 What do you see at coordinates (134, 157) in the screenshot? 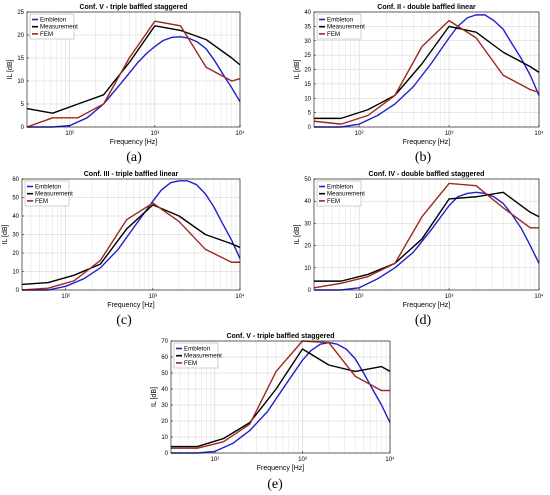
I see `panel-letter: (a)` at bounding box center [134, 157].